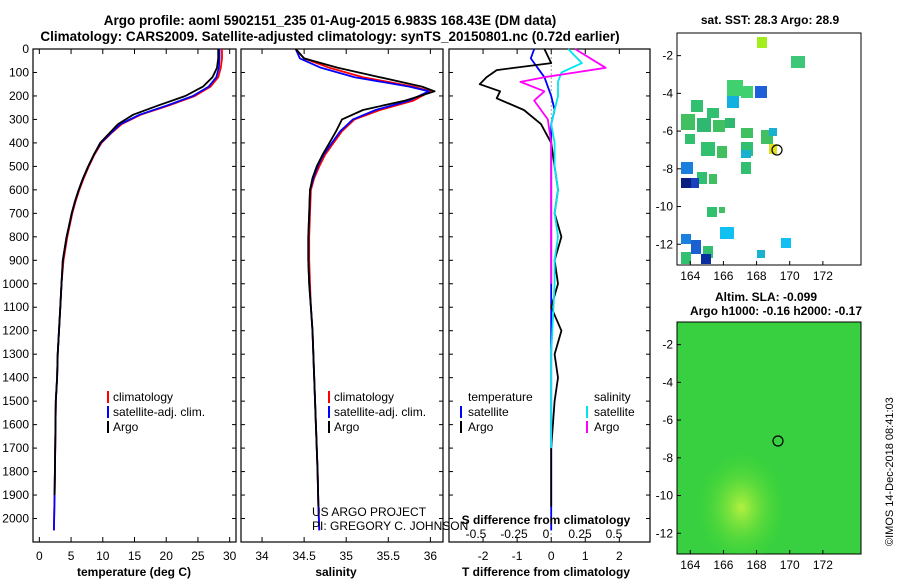  Describe the element at coordinates (483, 556) in the screenshot. I see `x-tick-label: -2` at that location.